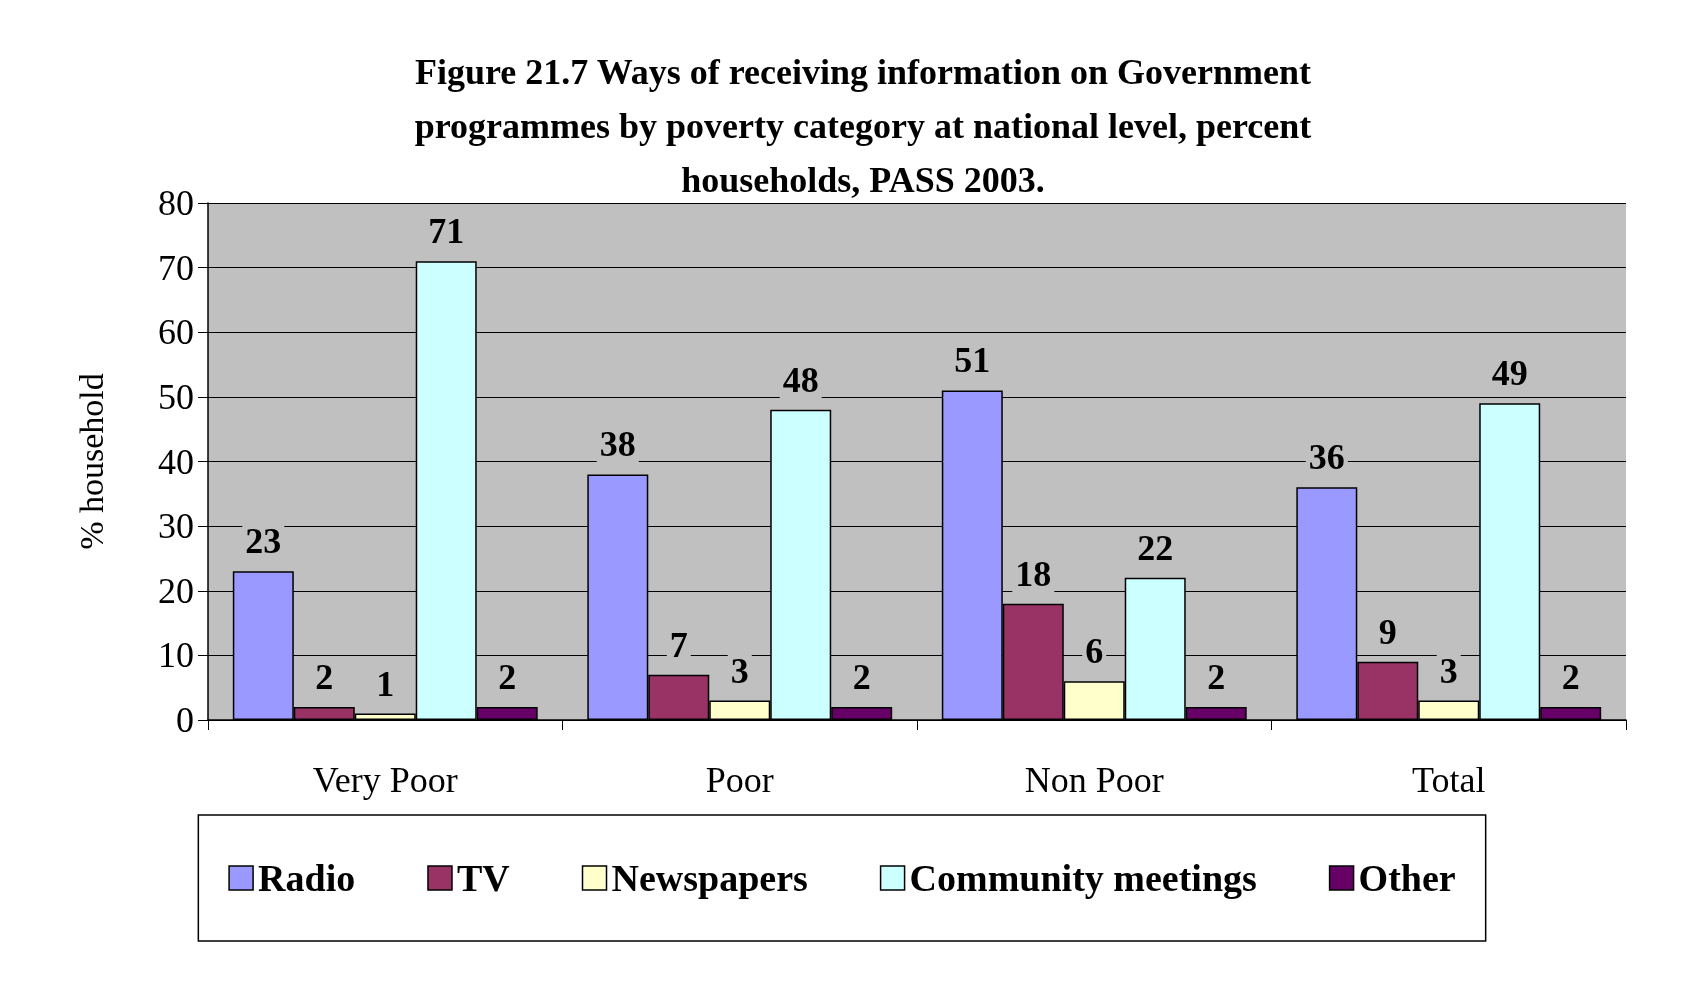  What do you see at coordinates (1449, 780) in the screenshot?
I see `x-tick-label: Total` at bounding box center [1449, 780].